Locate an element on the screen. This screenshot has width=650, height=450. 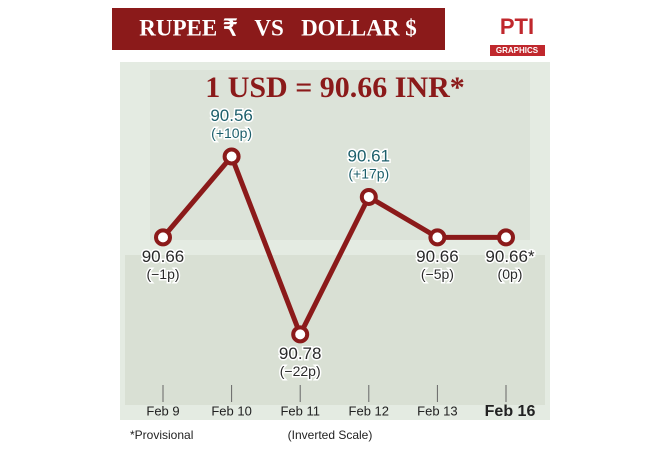
logo-sub: GRAPHICS is located at coordinates (517, 50).